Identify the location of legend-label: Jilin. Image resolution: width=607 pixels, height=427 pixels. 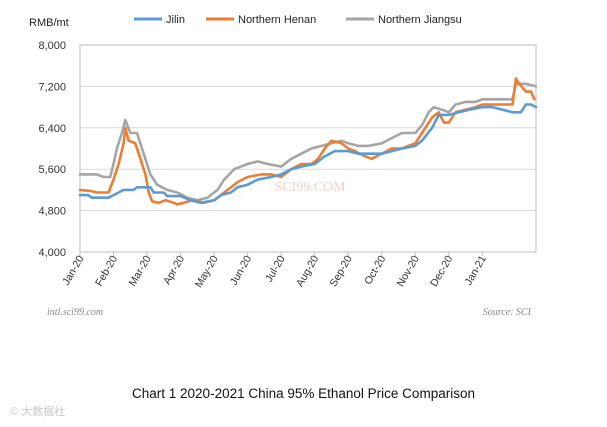
(175, 20).